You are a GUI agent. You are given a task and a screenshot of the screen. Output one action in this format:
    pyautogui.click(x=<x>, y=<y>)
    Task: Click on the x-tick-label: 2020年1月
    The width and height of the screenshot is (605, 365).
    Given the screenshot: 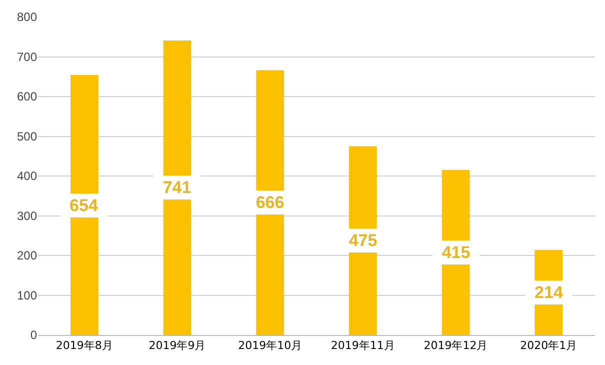 What is the action you would take?
    pyautogui.click(x=549, y=345)
    